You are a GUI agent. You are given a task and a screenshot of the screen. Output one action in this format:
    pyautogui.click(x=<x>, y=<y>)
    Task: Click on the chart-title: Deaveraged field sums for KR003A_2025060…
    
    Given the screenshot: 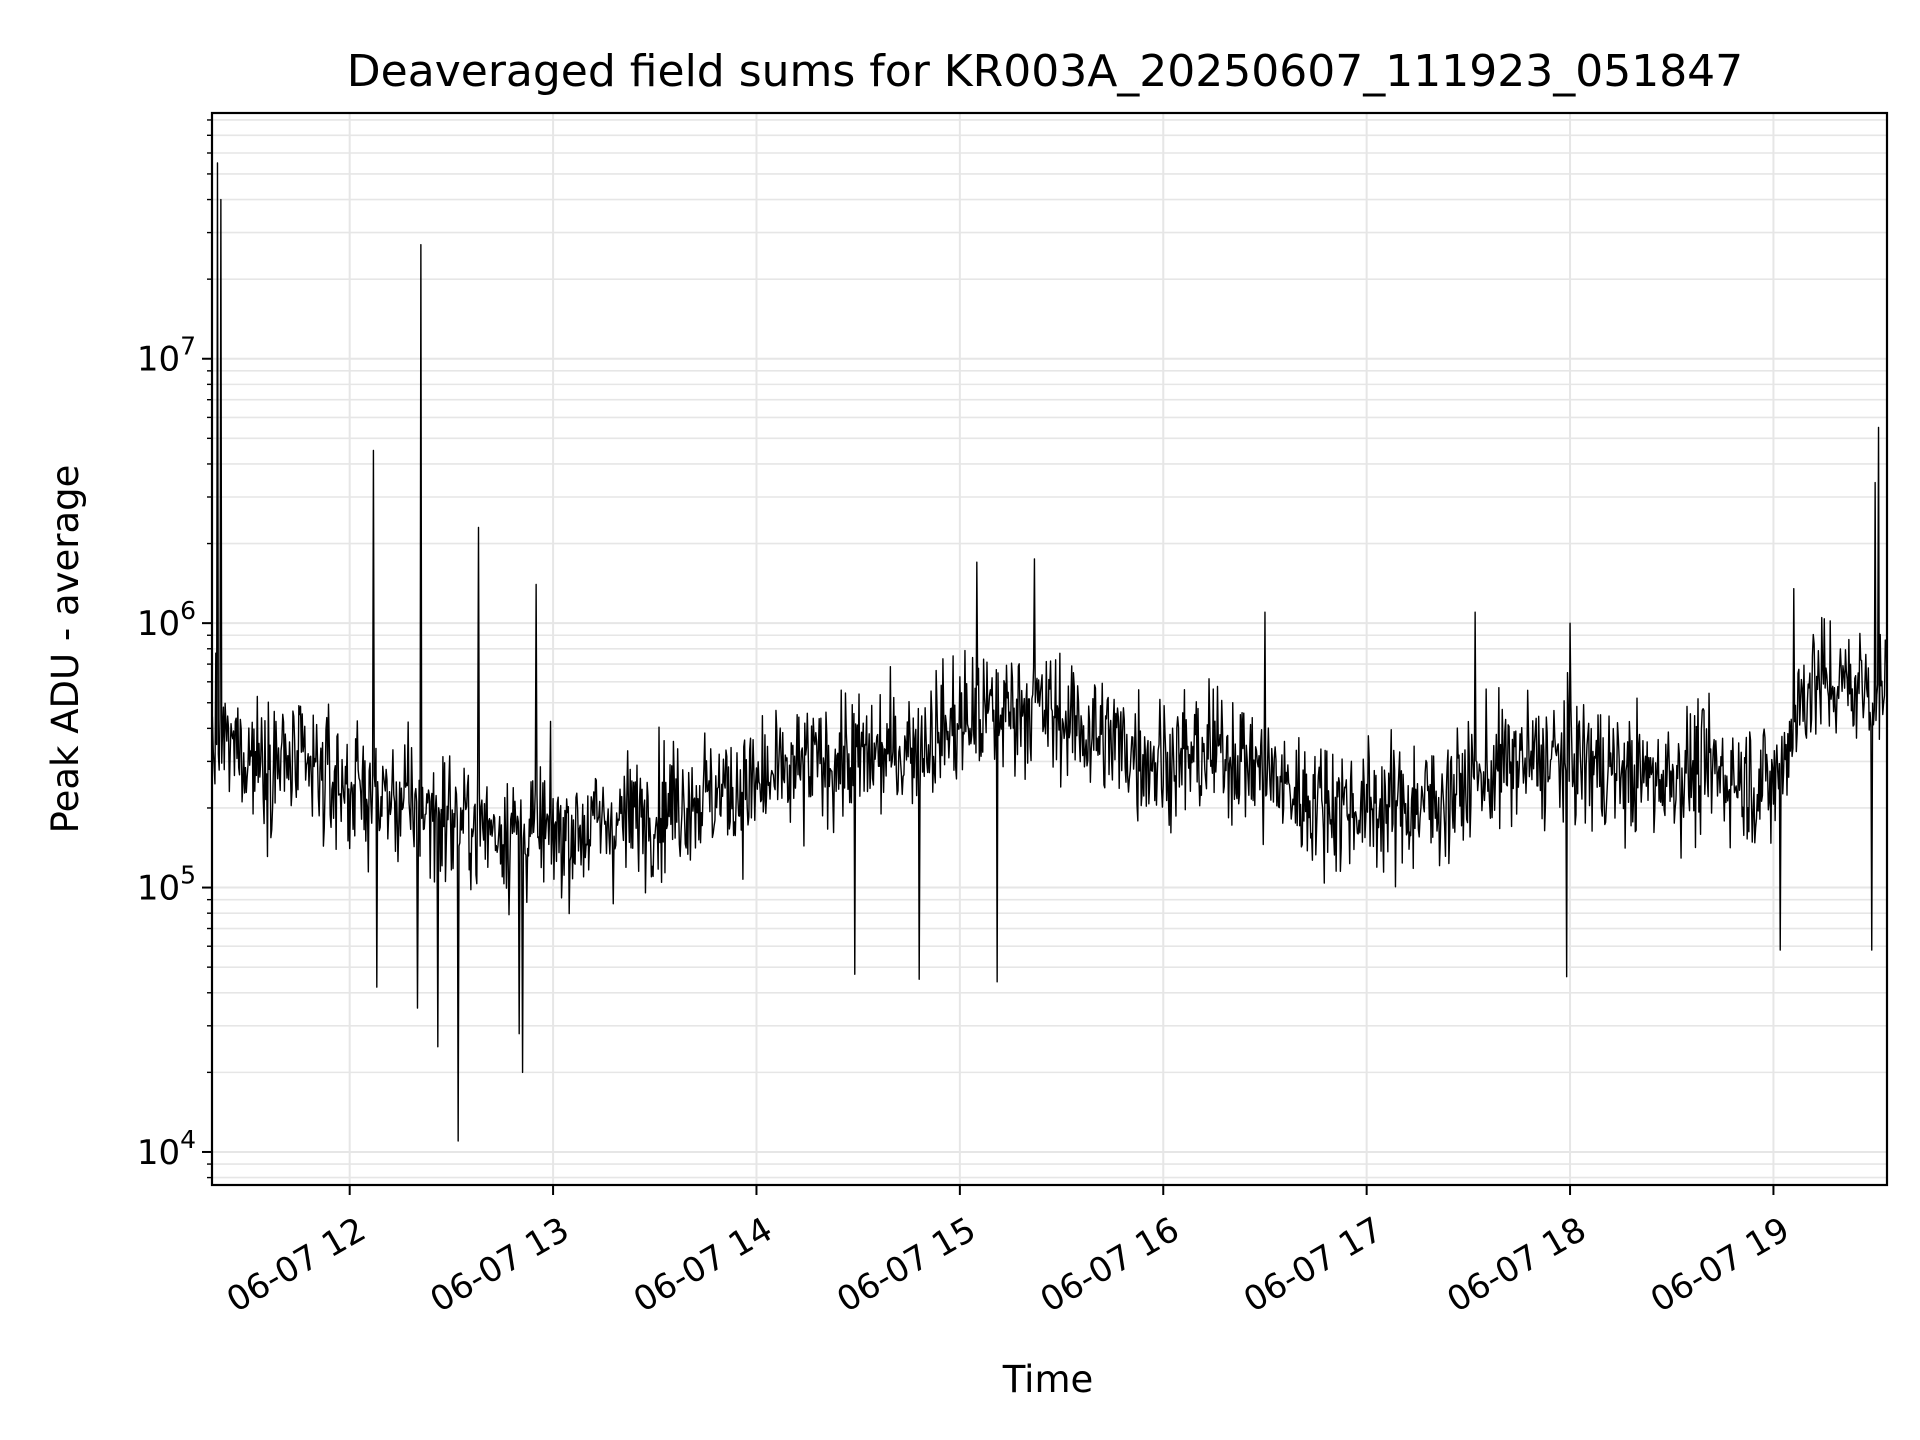 What is the action you would take?
    pyautogui.click(x=1045, y=71)
    